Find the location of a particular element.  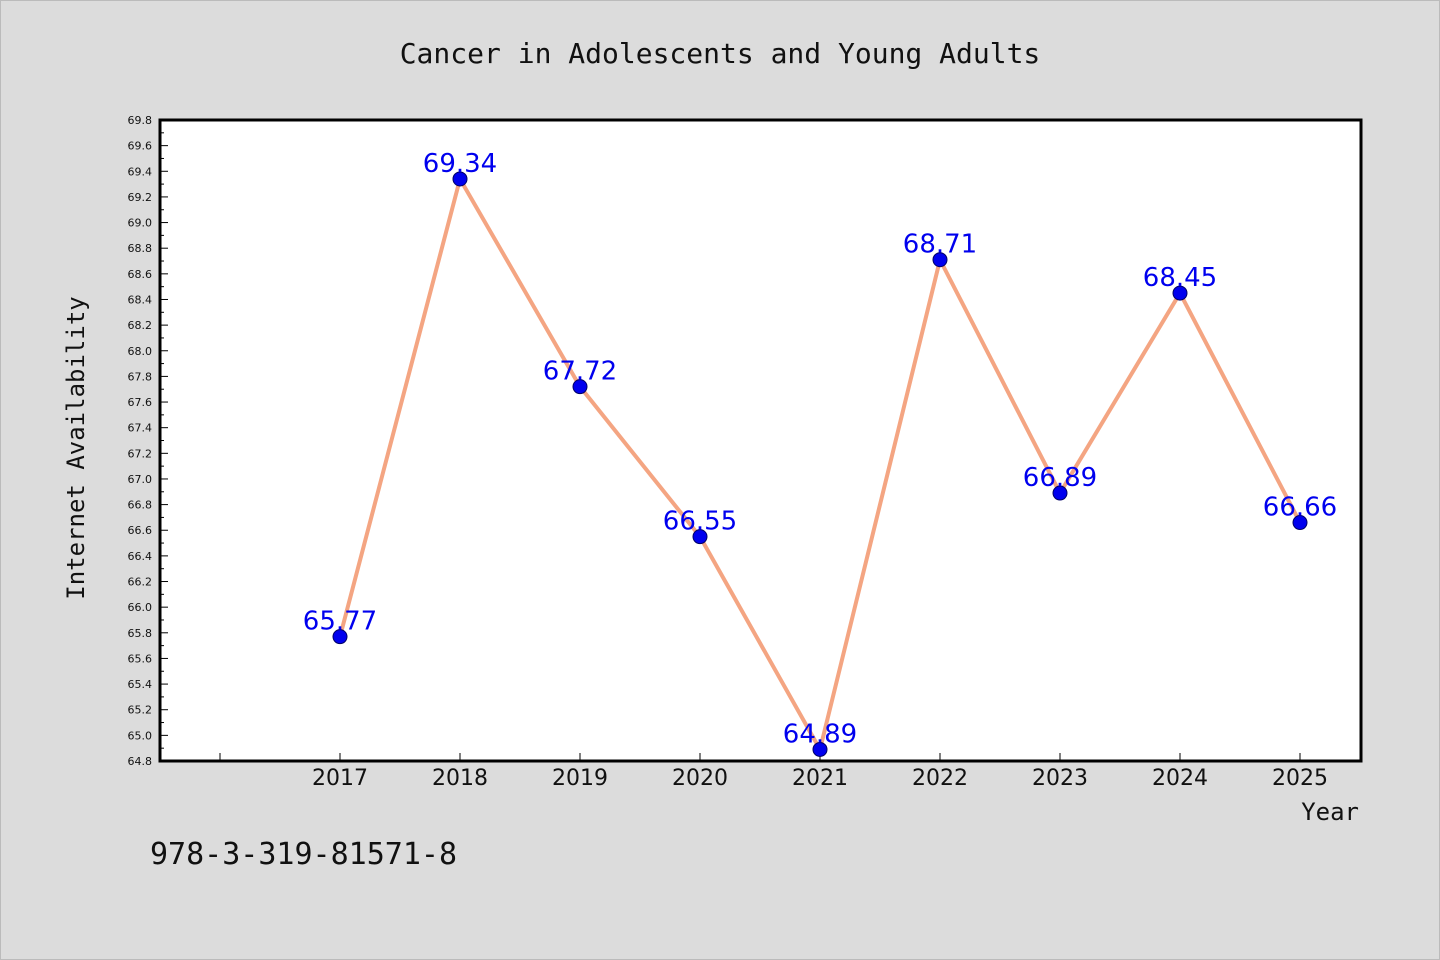

y-tick-label: 66.0 is located at coordinates (140, 607).